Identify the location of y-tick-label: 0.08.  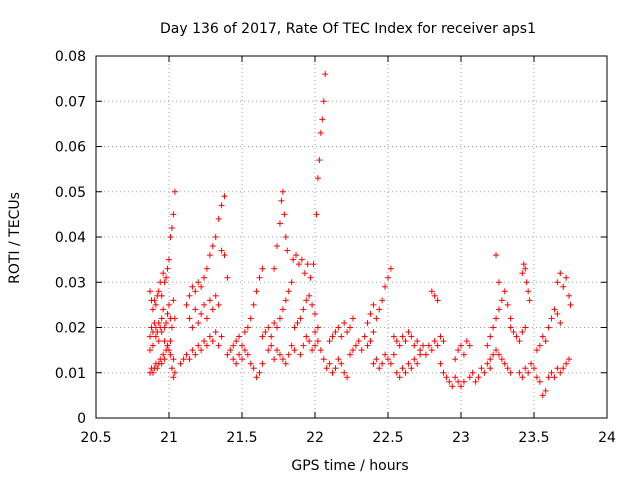
(70, 57).